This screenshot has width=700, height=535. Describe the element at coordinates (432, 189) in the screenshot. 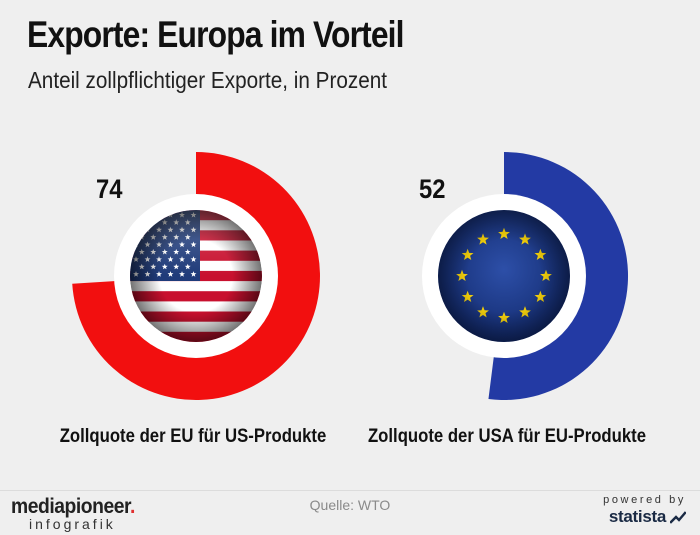

I see `value-label-us-tariff: 52` at that location.